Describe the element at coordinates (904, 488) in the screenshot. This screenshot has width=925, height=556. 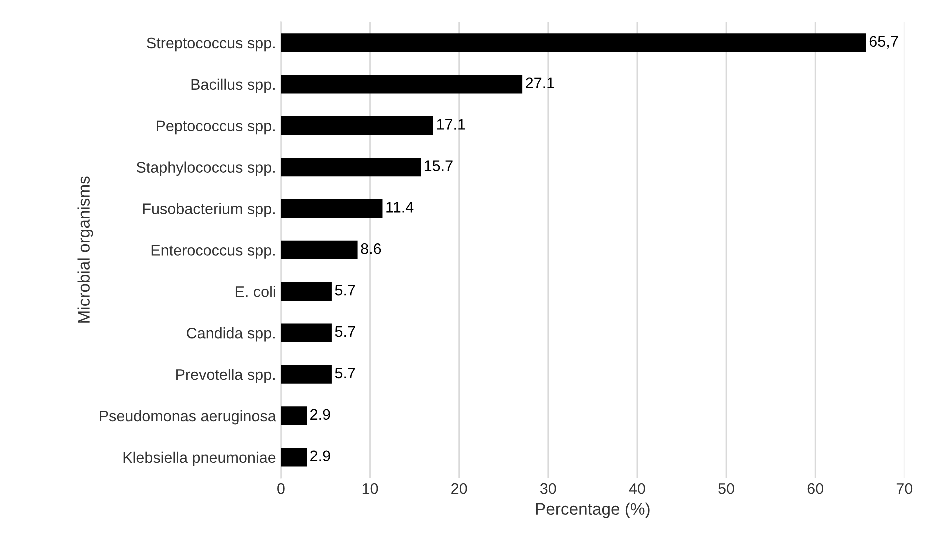
I see `x-tick-label: 70` at that location.